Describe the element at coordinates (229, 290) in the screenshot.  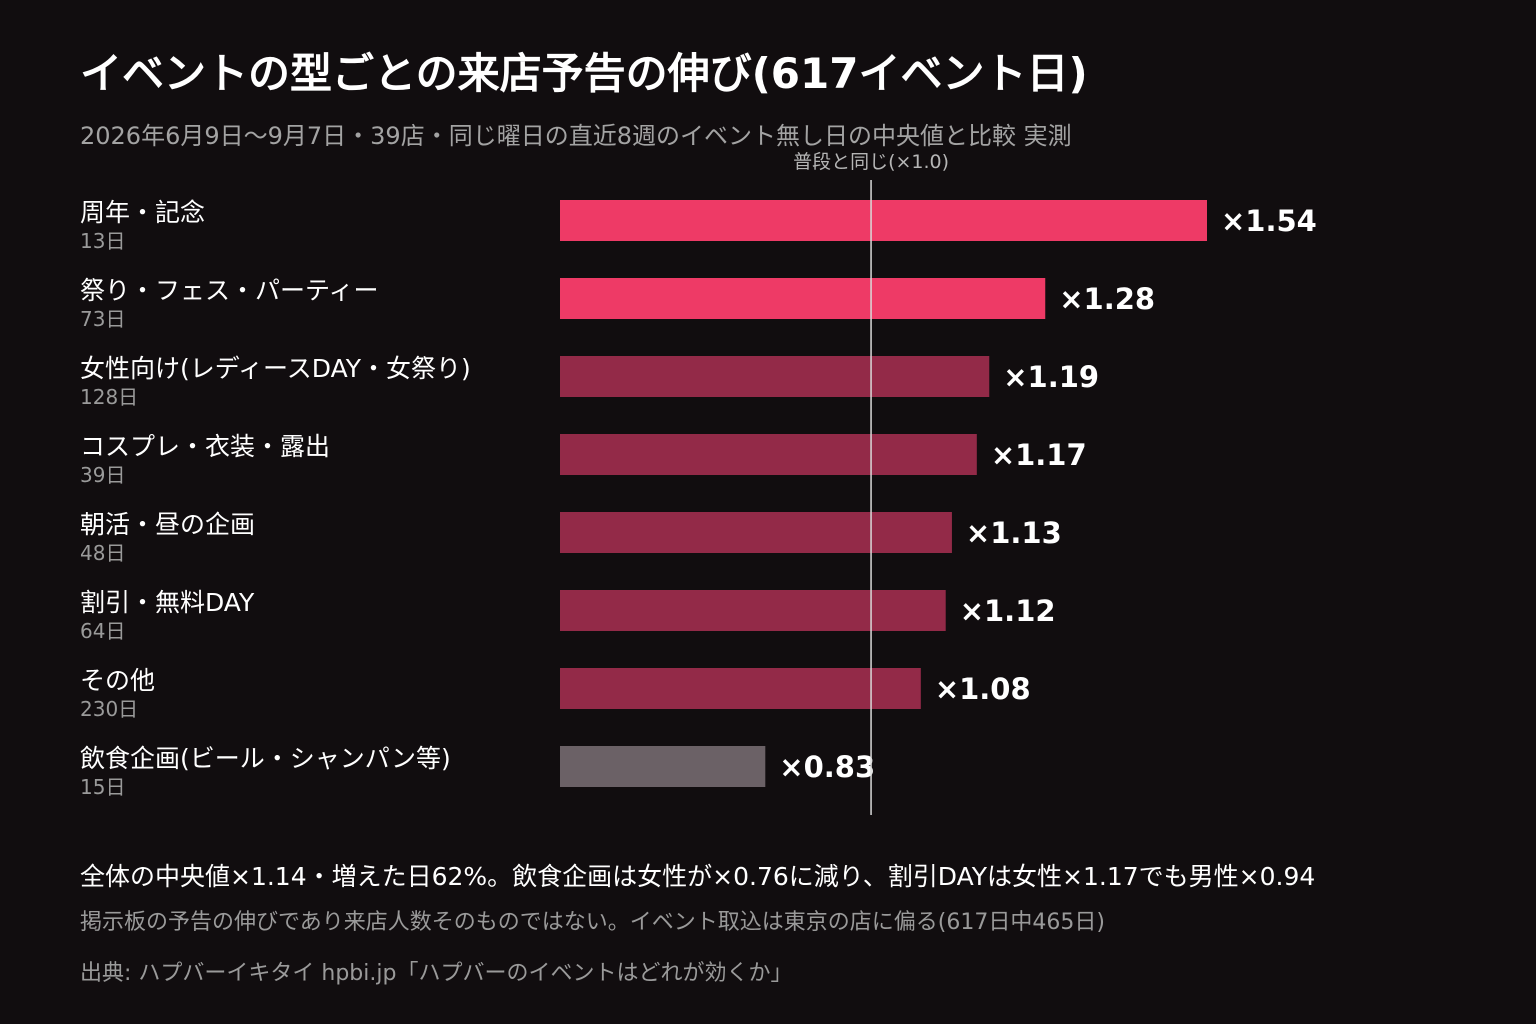
I see `category-label: 祭り・フェス・パーティー` at that location.